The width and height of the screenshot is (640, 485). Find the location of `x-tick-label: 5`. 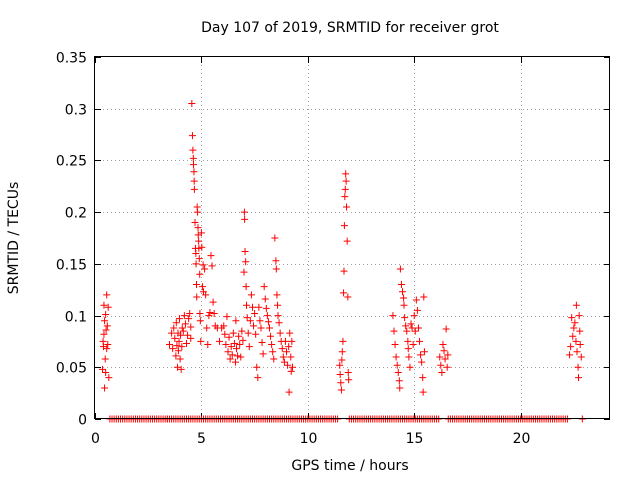

x-tick-label: 5 is located at coordinates (201, 439).